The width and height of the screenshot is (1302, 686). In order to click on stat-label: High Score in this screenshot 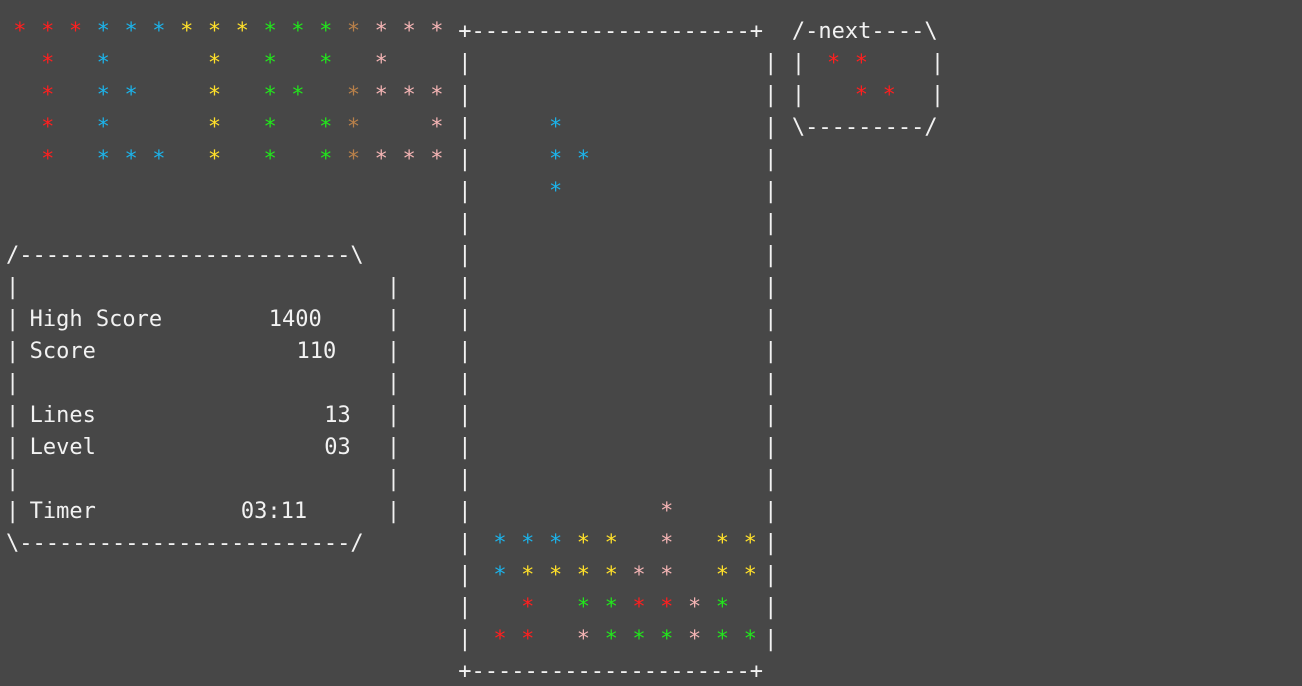, I will do `click(96, 319)`.